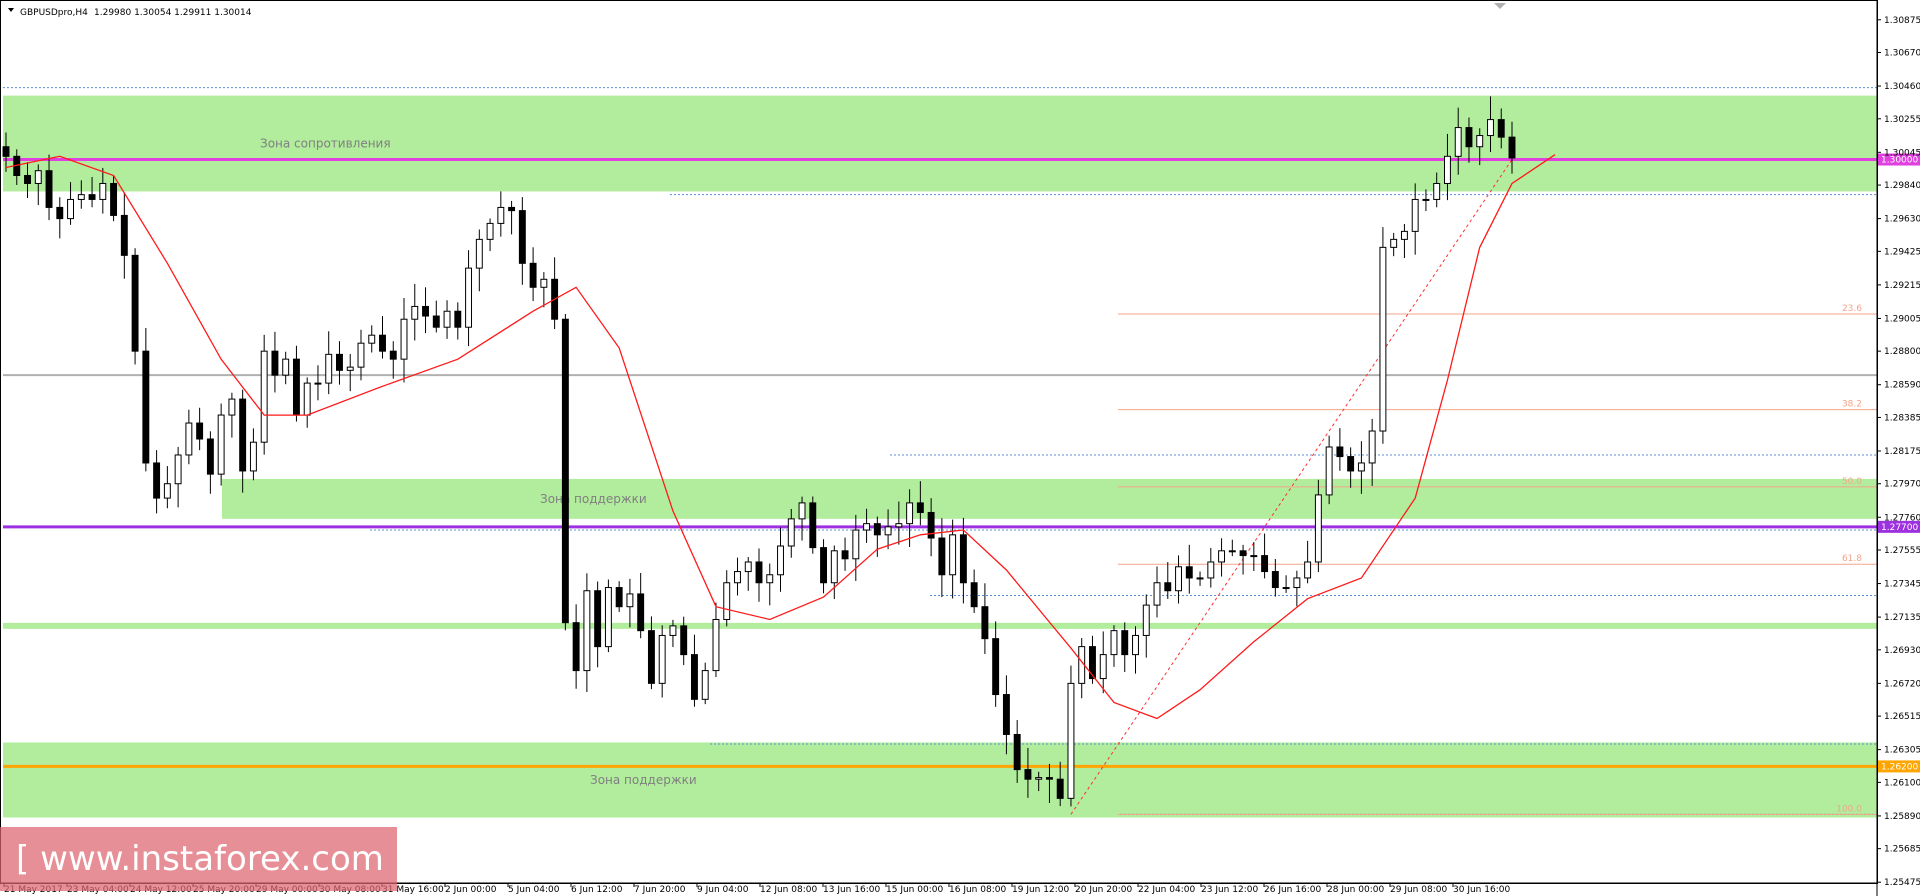 The width and height of the screenshot is (1920, 896). What do you see at coordinates (1355, 890) in the screenshot?
I see `time-tick-label-21: 28 Jun 00:00` at bounding box center [1355, 890].